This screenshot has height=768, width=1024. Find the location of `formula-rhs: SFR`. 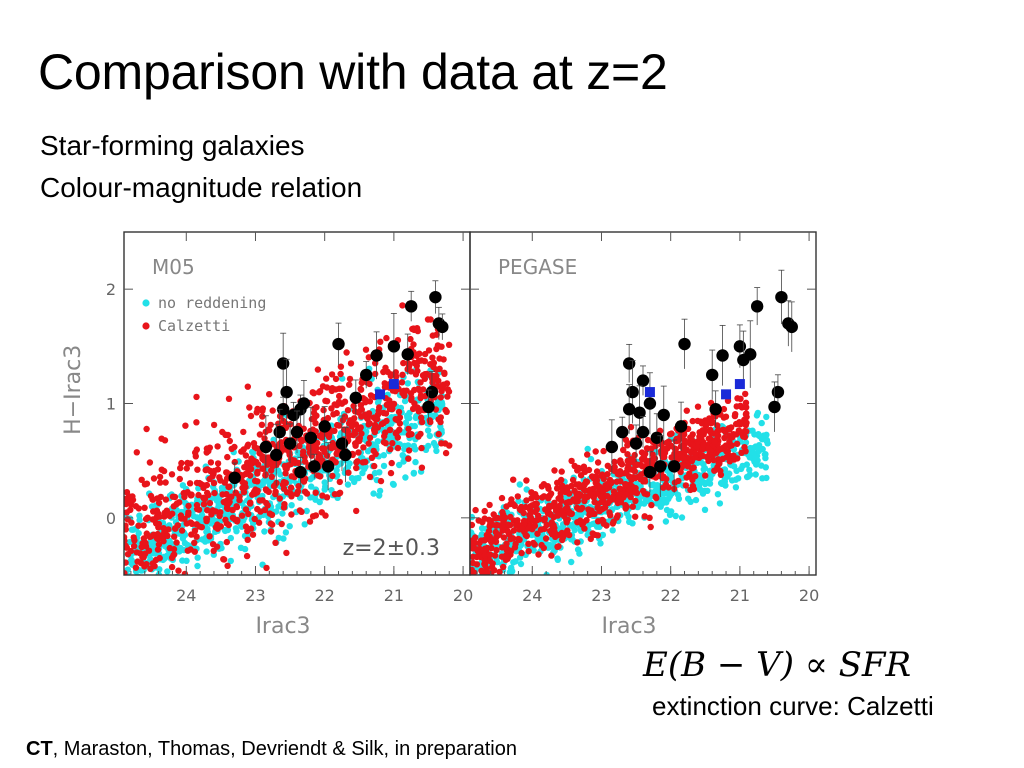

formula-rhs: SFR is located at coordinates (875, 665).